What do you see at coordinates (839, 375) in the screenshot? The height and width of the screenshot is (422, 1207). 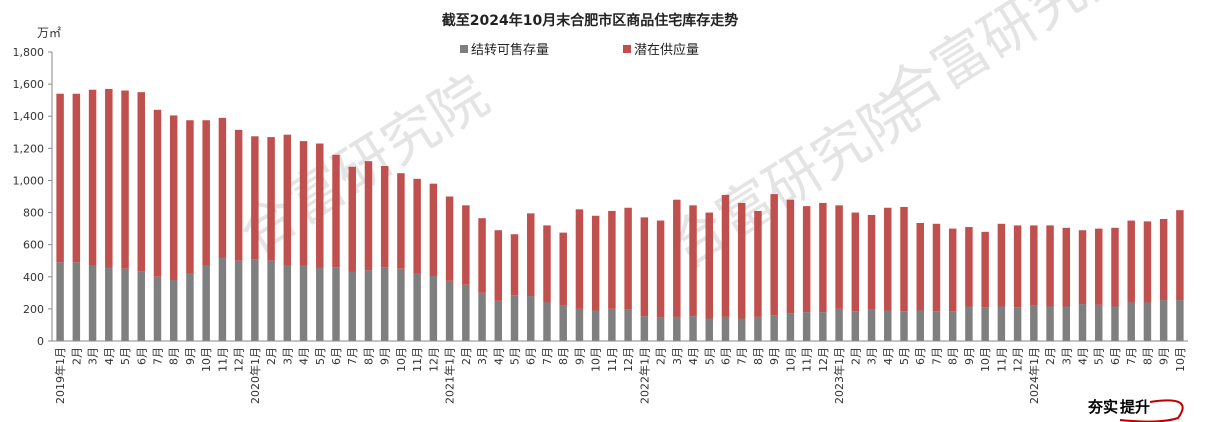 I see `x-tick-label: 2023年1月` at bounding box center [839, 375].